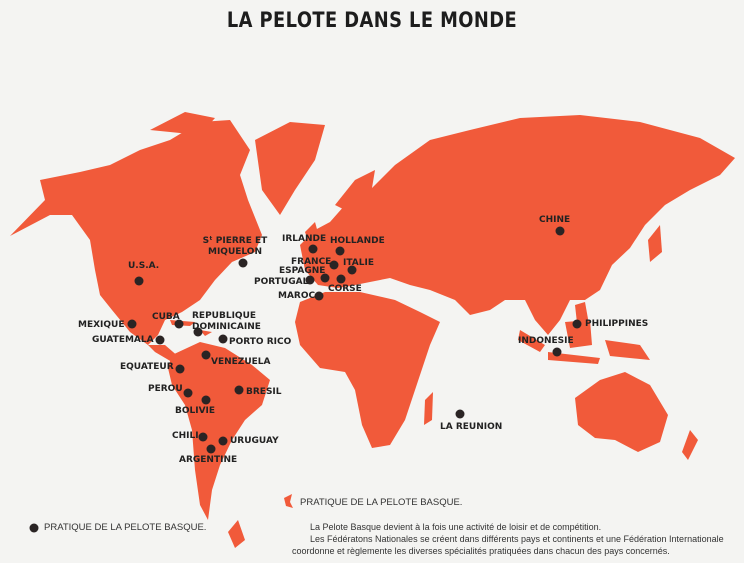  What do you see at coordinates (136, 232) in the screenshot?
I see `north-america` at bounding box center [136, 232].